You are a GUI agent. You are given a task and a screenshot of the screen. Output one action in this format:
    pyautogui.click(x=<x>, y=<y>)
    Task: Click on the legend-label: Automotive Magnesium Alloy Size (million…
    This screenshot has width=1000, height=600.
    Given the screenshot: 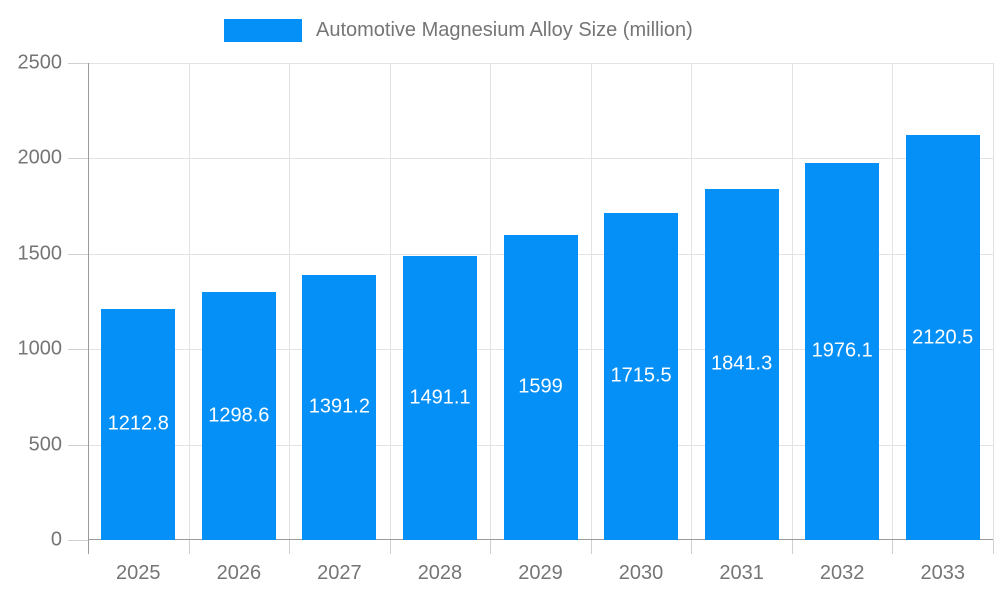 What is the action you would take?
    pyautogui.click(x=504, y=30)
    